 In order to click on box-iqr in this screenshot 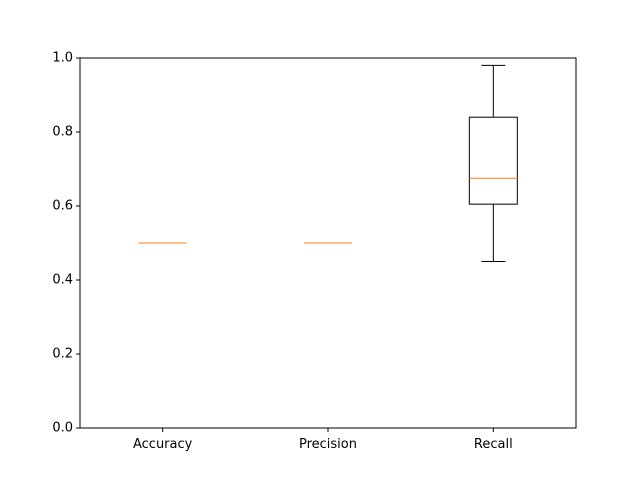, I will do `click(493, 160)`.